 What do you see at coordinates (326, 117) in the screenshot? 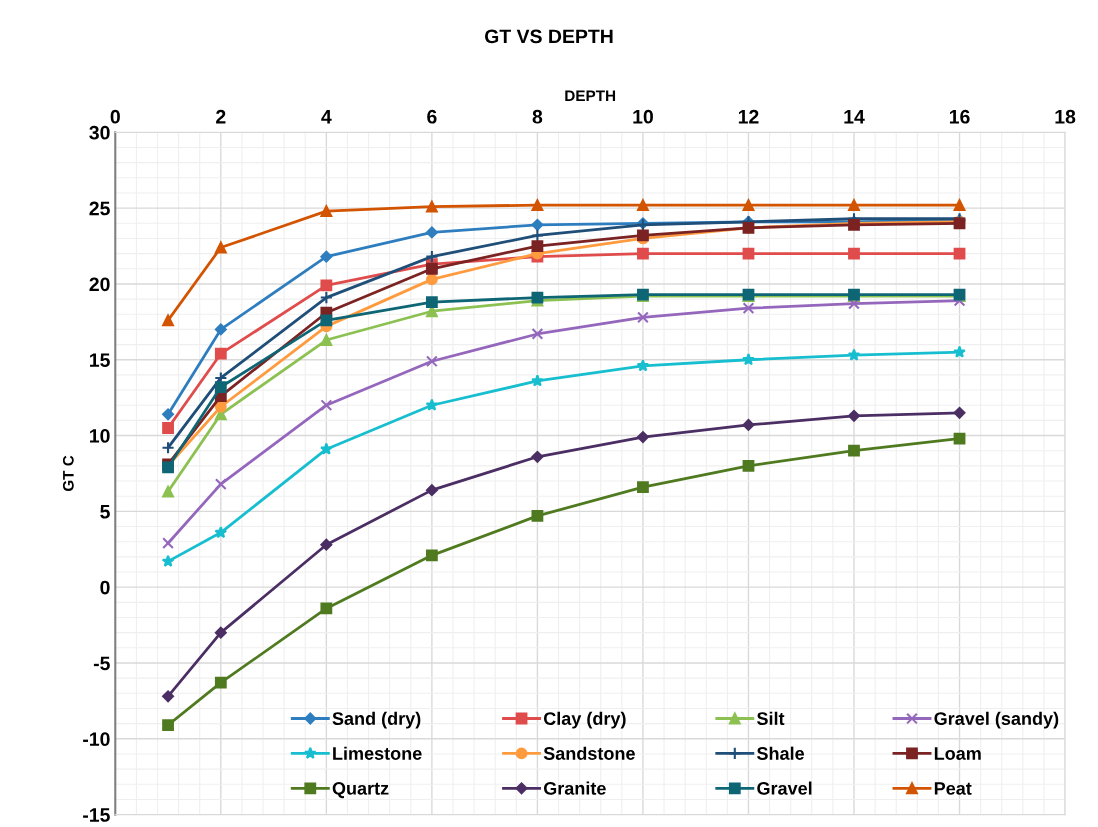
I see `x-tick-label: 4` at bounding box center [326, 117].